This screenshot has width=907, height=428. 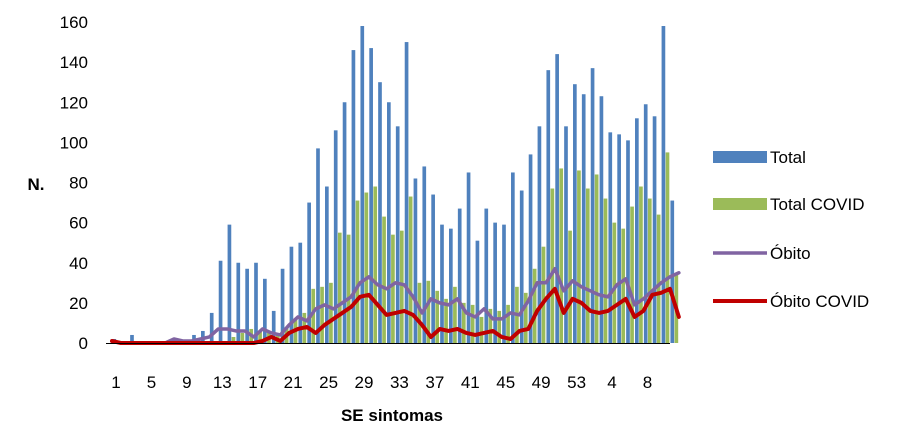 I want to click on y-tick-label: 0, so click(x=83, y=343).